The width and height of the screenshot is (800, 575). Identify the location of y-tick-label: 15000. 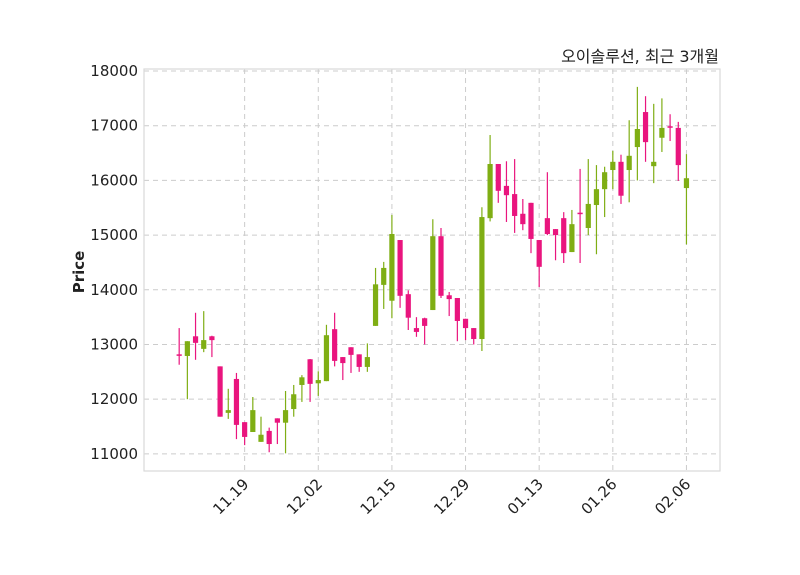
(114, 235).